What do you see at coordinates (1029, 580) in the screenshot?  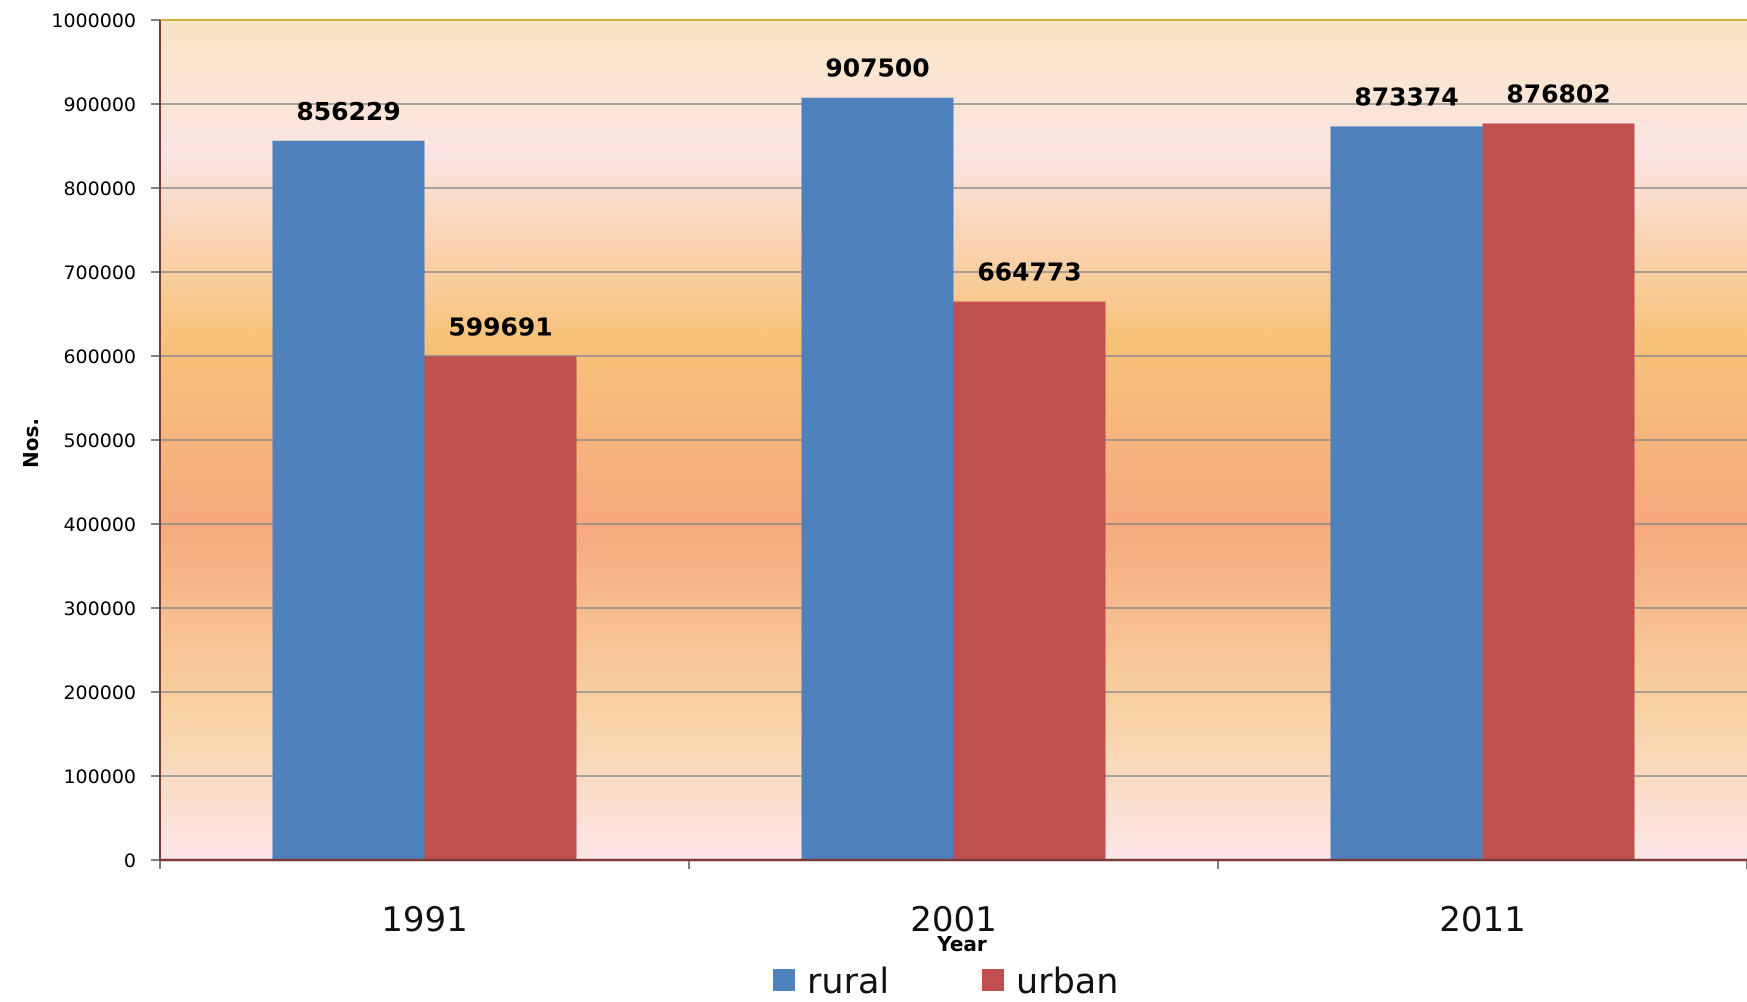 I see `bar-urban-2001` at bounding box center [1029, 580].